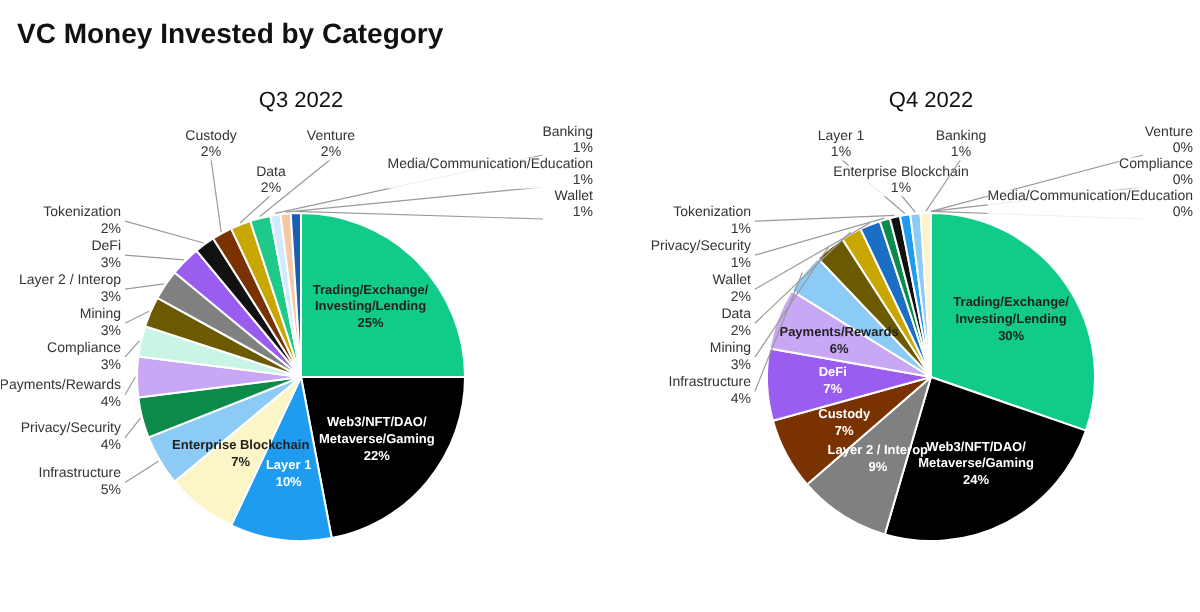  Describe the element at coordinates (230, 33) in the screenshot. I see `chart-title: VC Money Invested by Category` at that location.